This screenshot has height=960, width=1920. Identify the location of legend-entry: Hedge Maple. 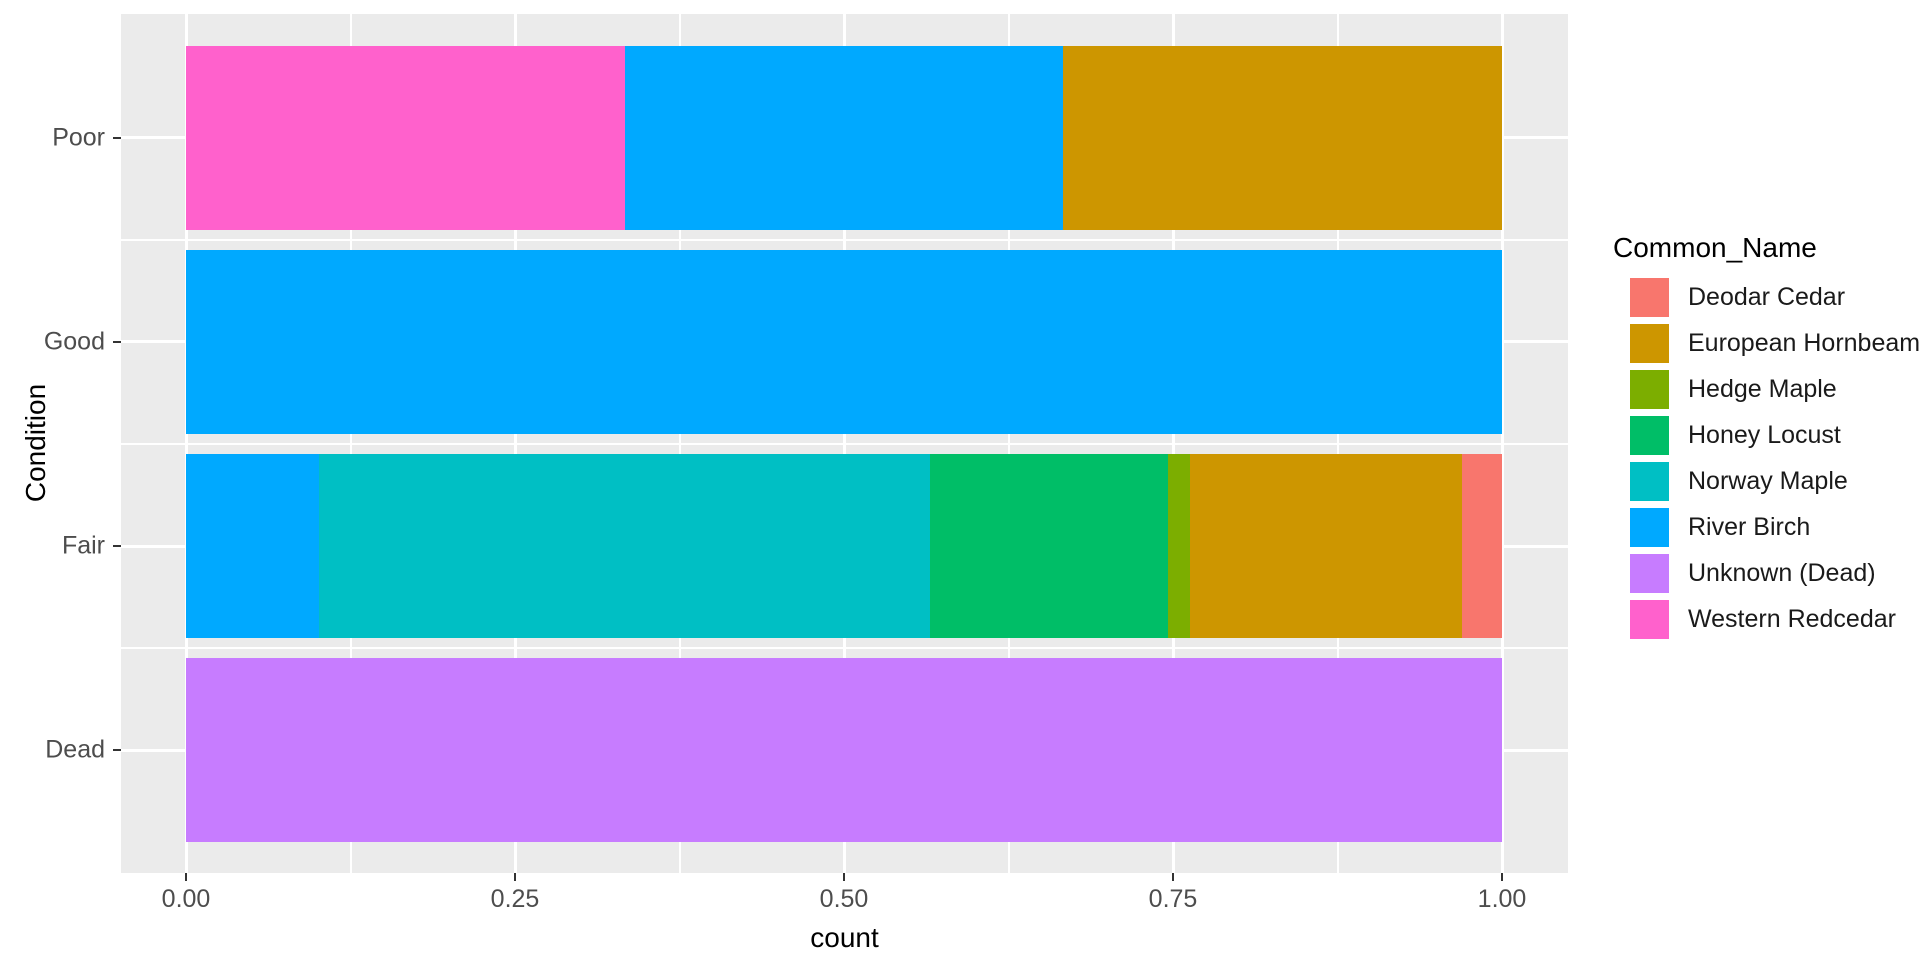
(1775, 389).